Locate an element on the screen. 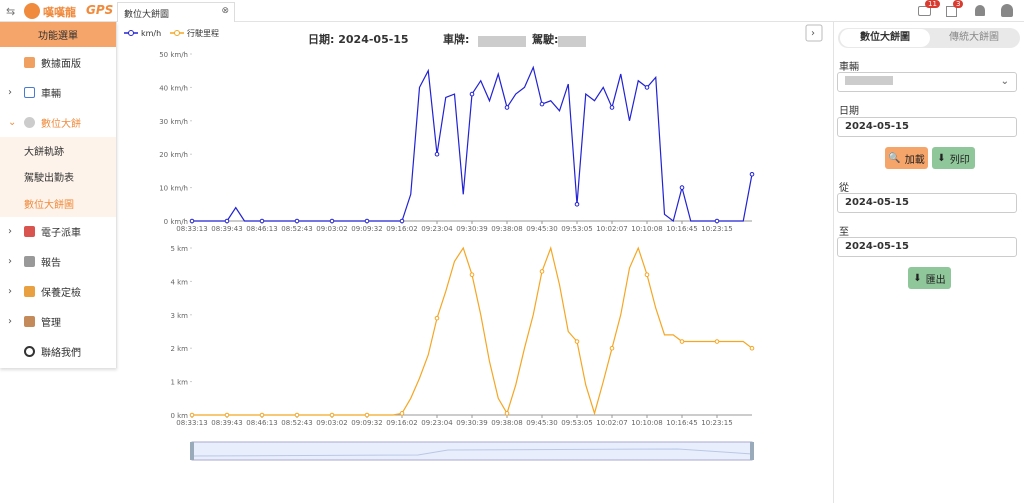 The height and width of the screenshot is (503, 1024). menu-item: › 電子派車 is located at coordinates (44, 232).